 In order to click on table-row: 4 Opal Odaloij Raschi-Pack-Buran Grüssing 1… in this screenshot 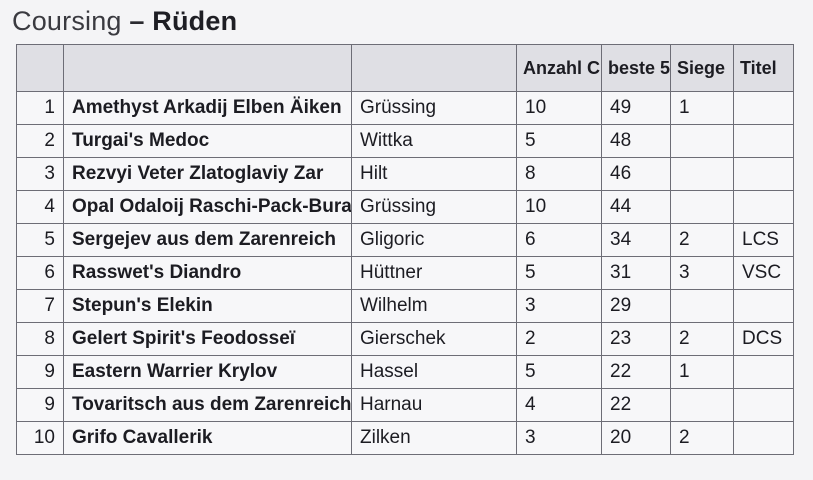, I will do `click(405, 207)`.